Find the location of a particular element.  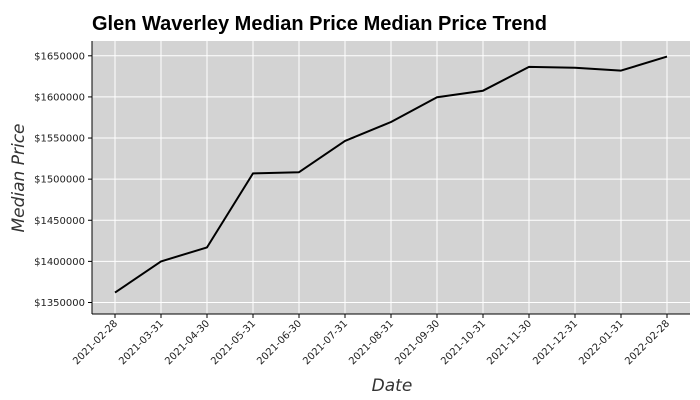

x-tick-label: 2021-08-31 is located at coordinates (371, 342).